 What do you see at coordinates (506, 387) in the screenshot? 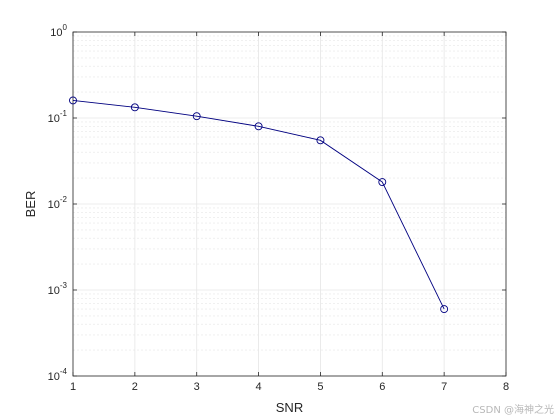
I see `x-tick-label: 8` at bounding box center [506, 387].